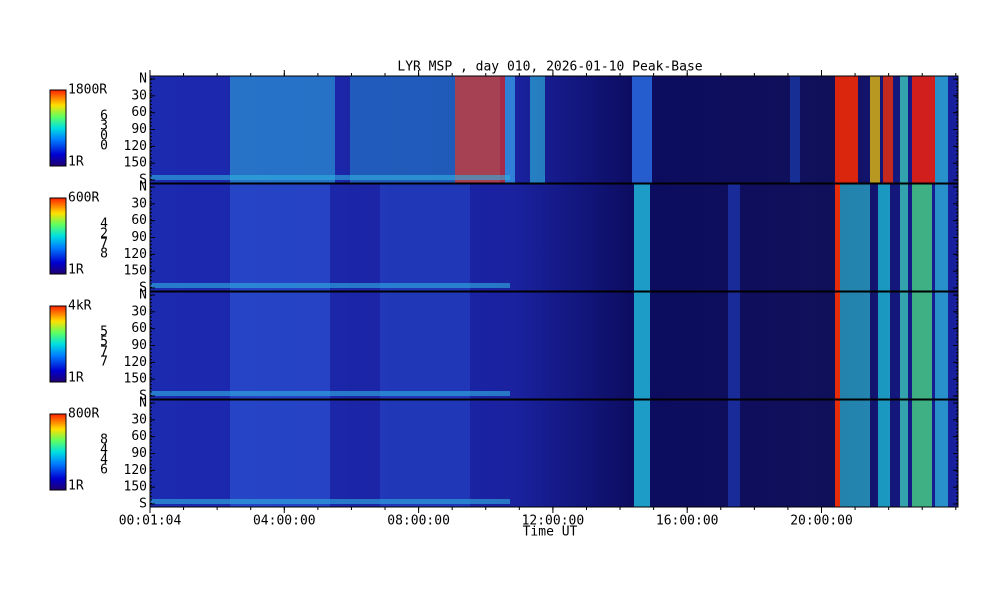  I want to click on x-tick-label: 12:00:00, so click(553, 521).